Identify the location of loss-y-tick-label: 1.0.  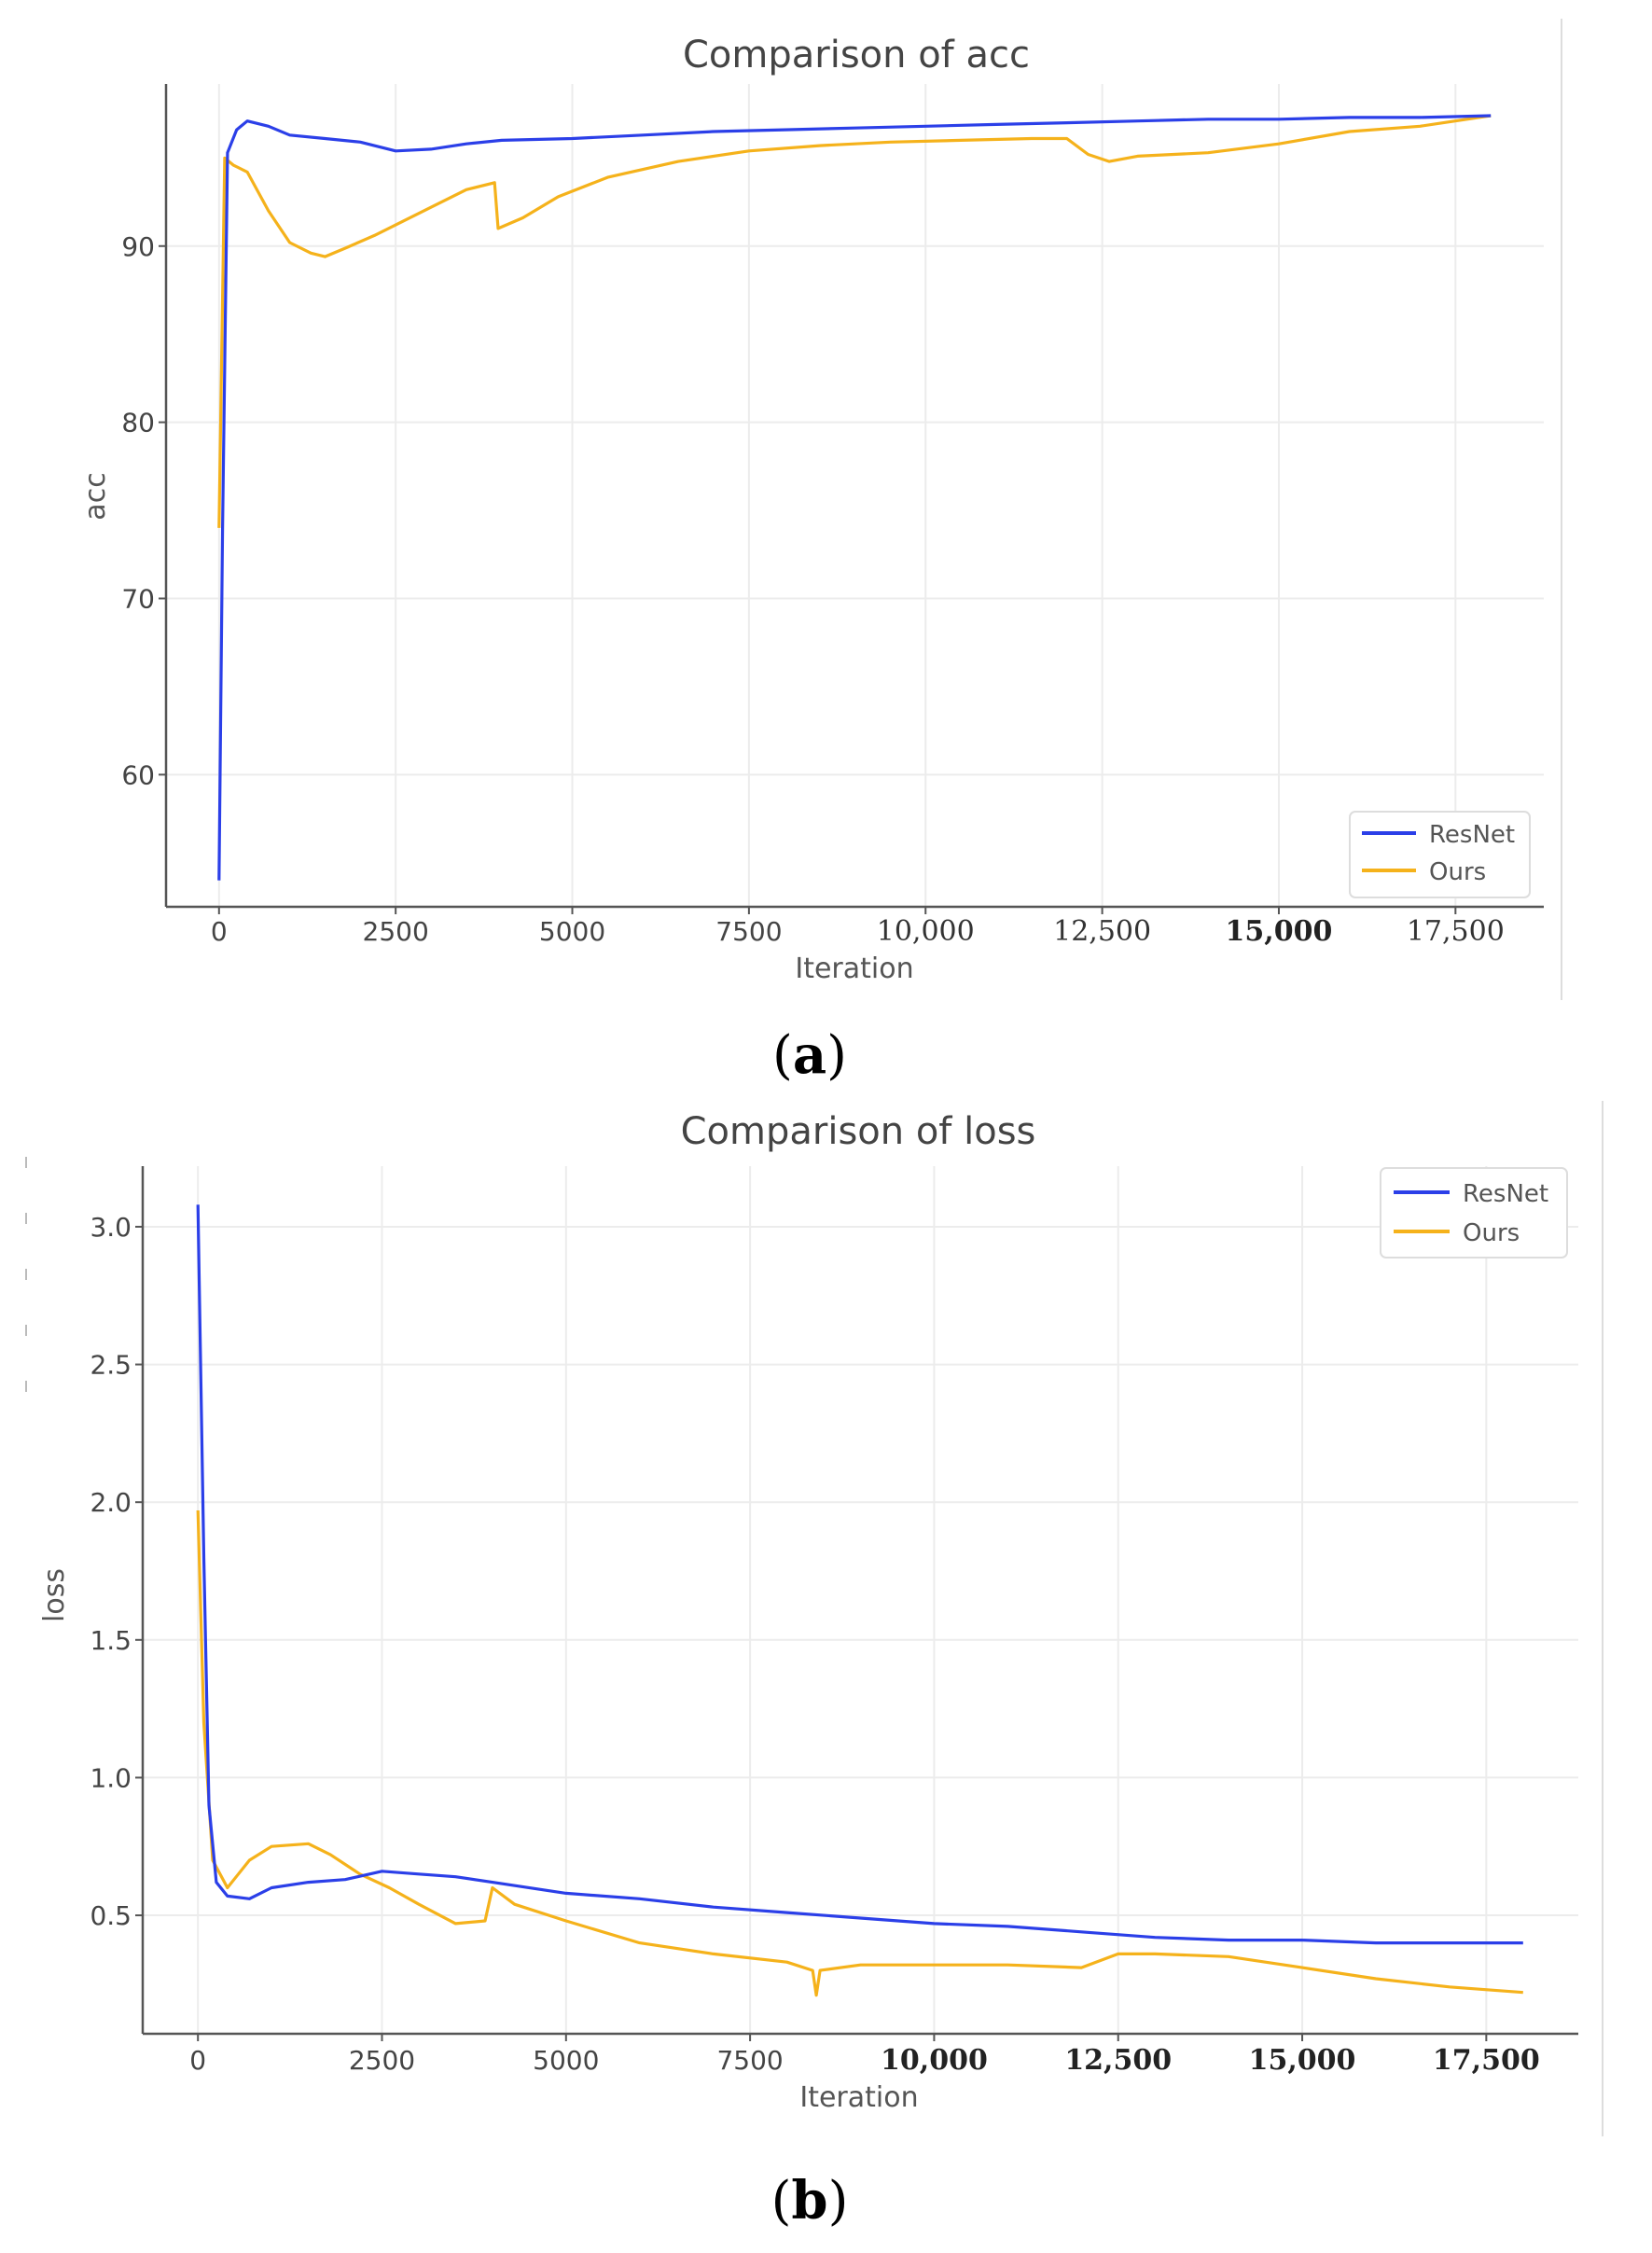
(111, 1778).